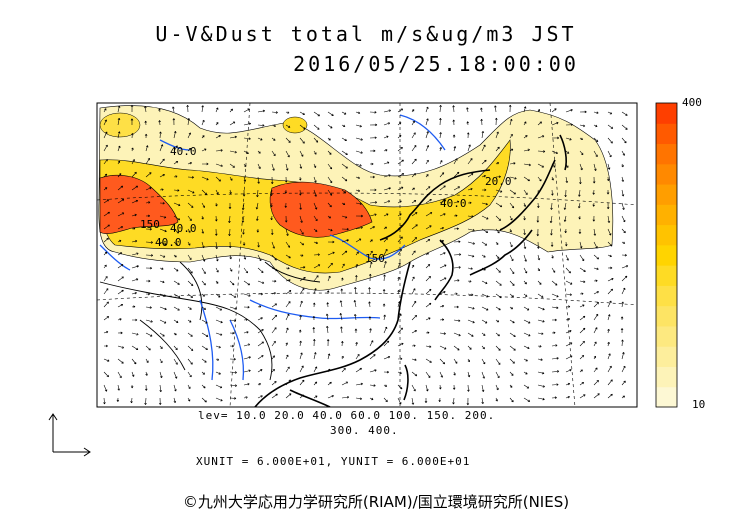 The image size is (752, 532). What do you see at coordinates (168, 242) in the screenshot?
I see `contour-label: 40.0` at bounding box center [168, 242].